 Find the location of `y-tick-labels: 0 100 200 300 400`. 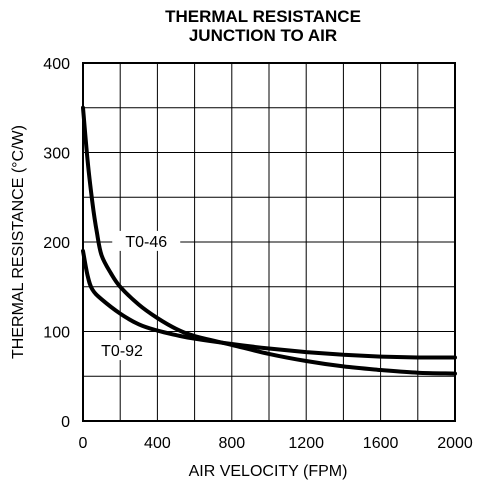

y-tick-labels: 0 100 200 300 400 is located at coordinates (56, 243).